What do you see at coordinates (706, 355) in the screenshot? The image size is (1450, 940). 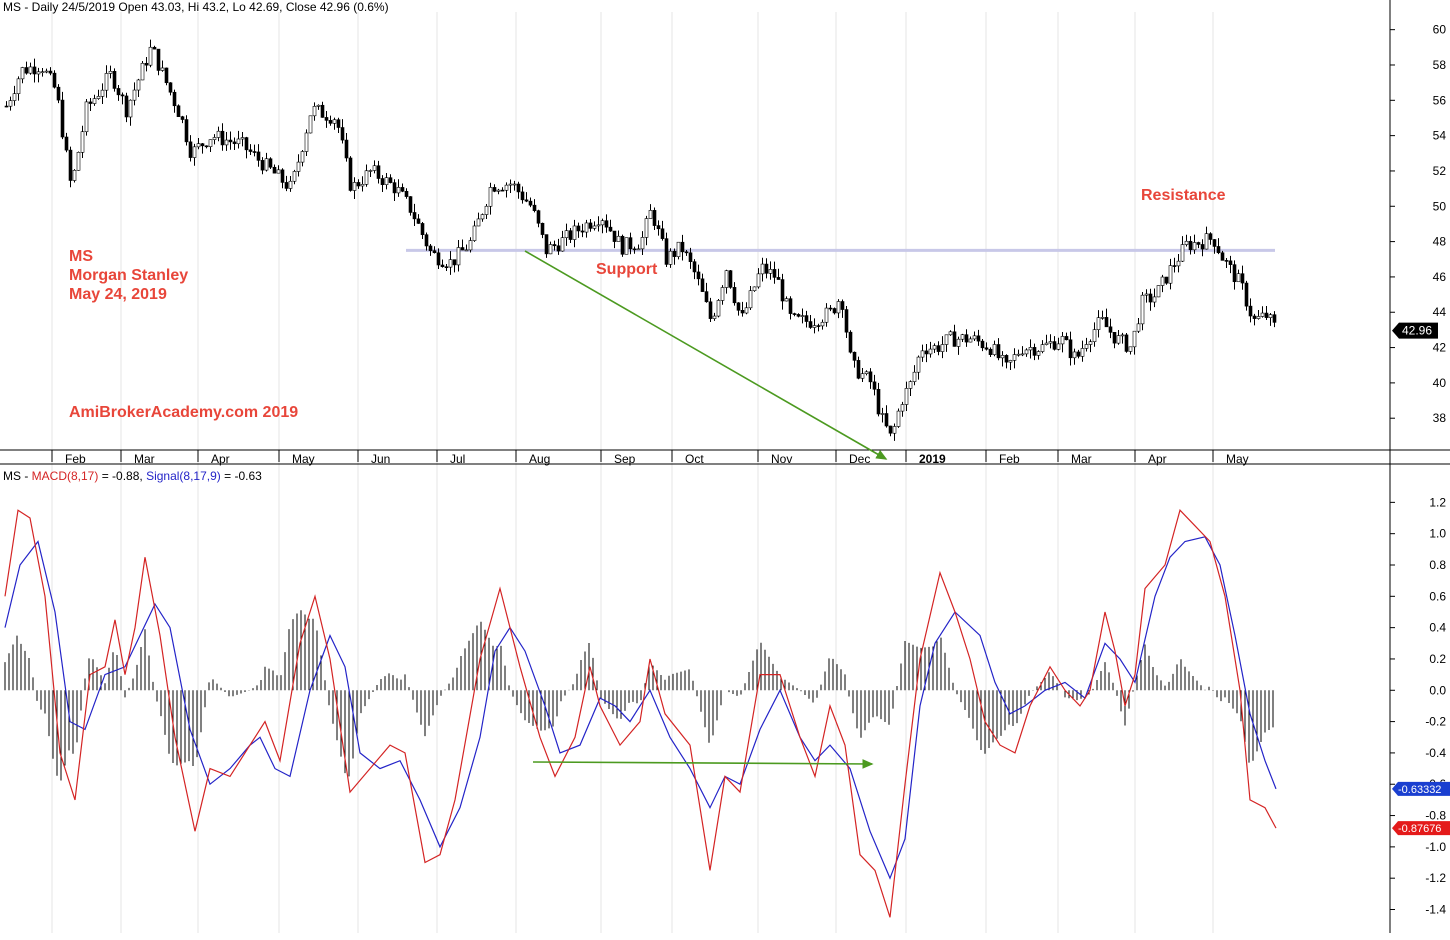 I see `trend-arrow-price` at bounding box center [706, 355].